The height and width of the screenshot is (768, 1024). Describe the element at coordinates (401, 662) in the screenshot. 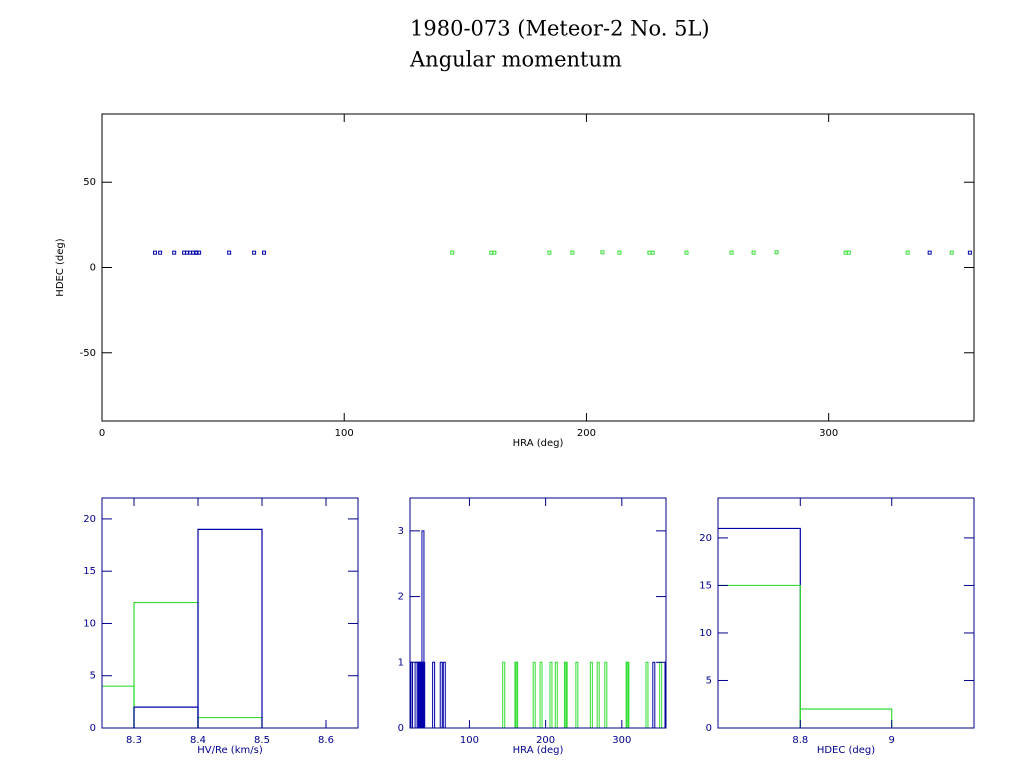

I see `y-tick-label: 1` at that location.